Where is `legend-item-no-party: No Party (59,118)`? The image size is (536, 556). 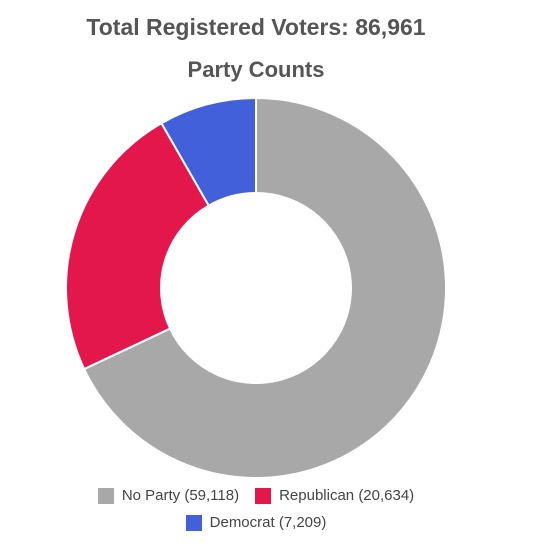 legend-item-no-party: No Party (59,118) is located at coordinates (168, 495).